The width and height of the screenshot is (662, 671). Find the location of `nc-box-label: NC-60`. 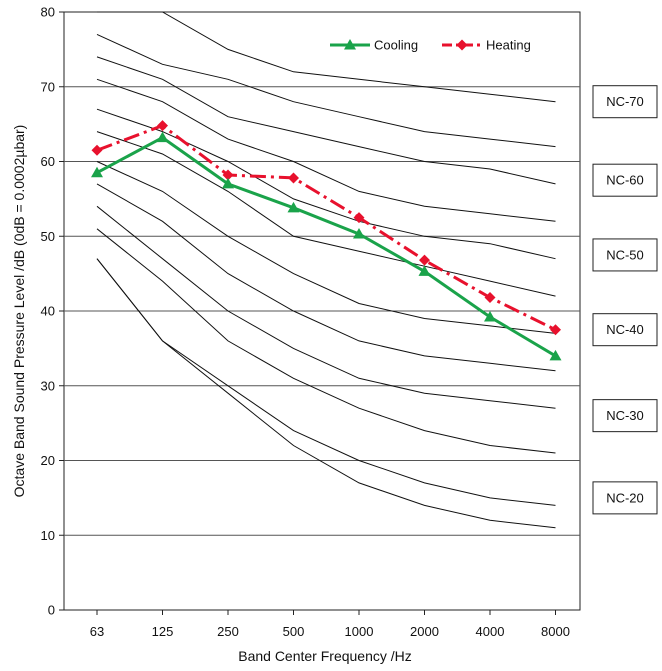

nc-box-label: NC-60 is located at coordinates (625, 180).